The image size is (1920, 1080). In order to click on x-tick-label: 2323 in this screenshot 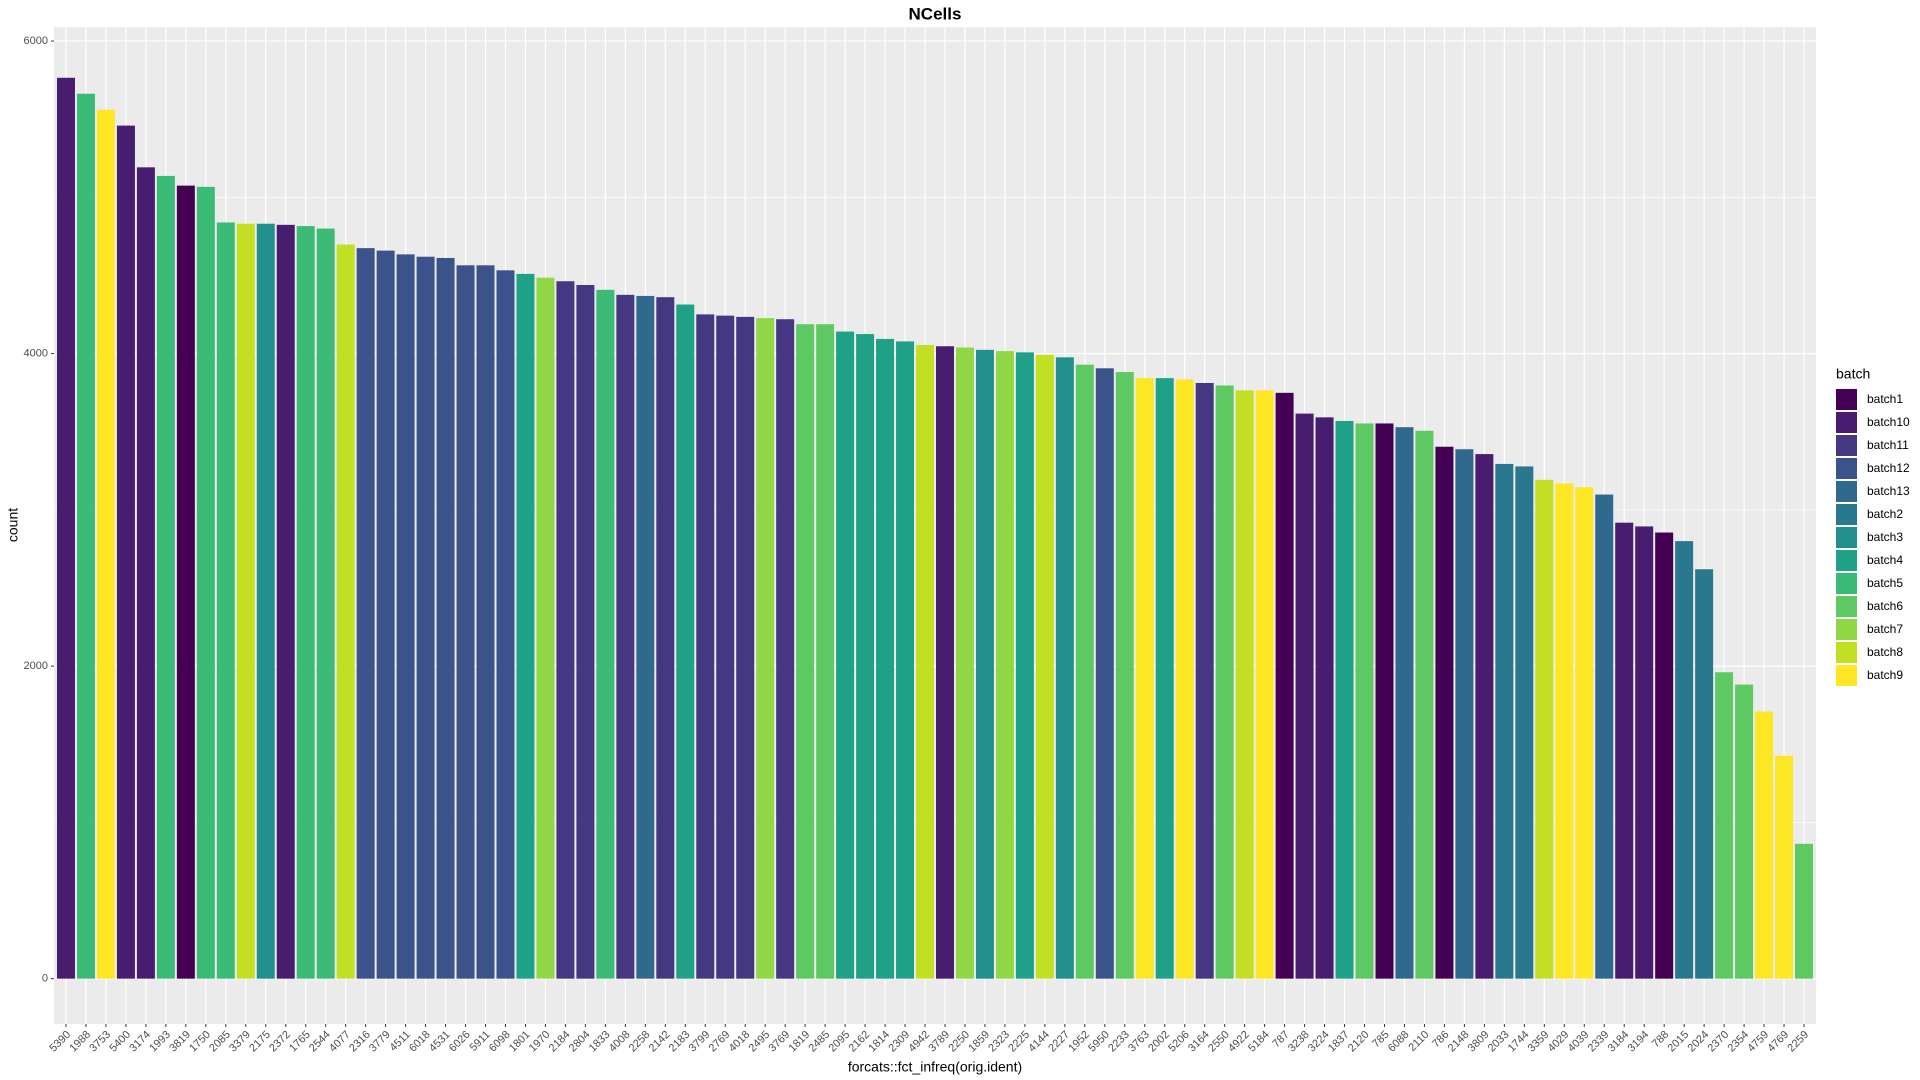, I will do `click(999, 1042)`.